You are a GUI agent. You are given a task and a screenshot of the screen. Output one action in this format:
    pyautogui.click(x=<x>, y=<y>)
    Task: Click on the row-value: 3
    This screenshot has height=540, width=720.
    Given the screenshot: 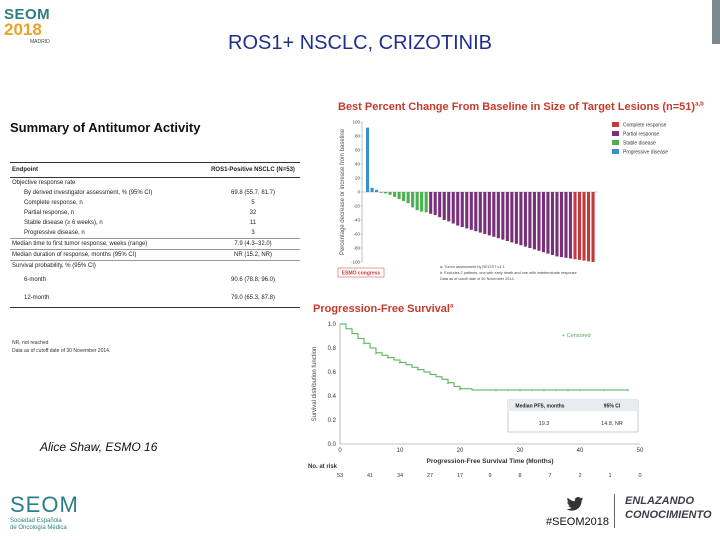 What is the action you would take?
    pyautogui.click(x=253, y=233)
    